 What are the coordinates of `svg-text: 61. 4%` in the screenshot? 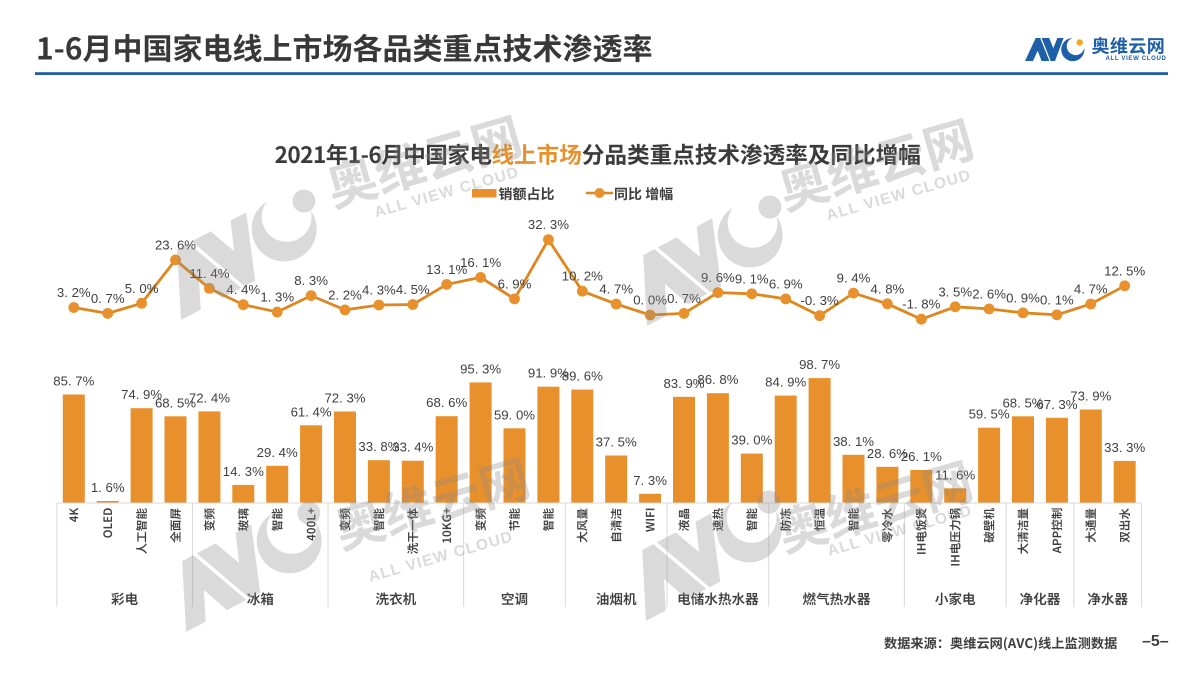 It's located at (311, 411).